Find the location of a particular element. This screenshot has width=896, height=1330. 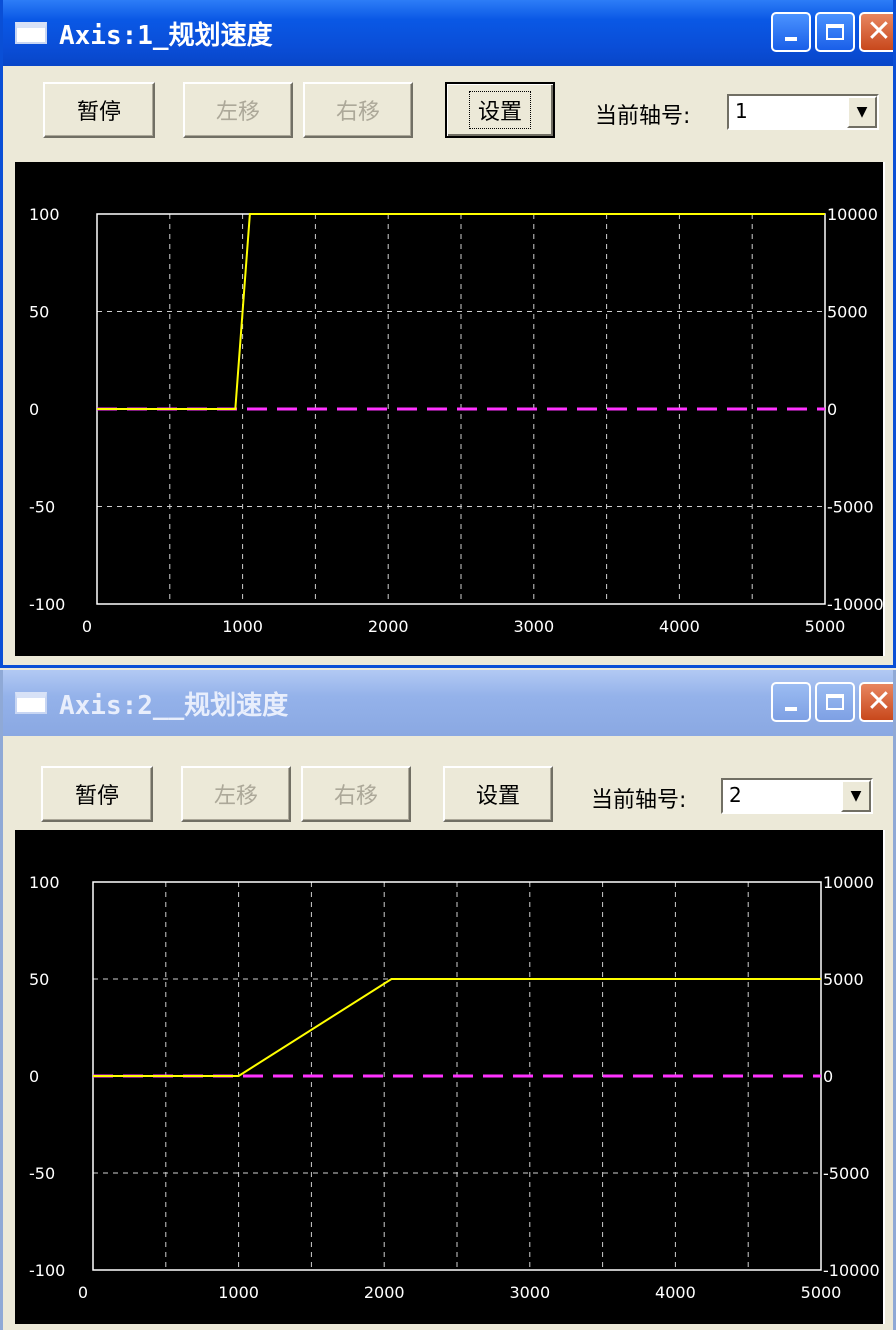

axis-number-value: 2 is located at coordinates (735, 795).